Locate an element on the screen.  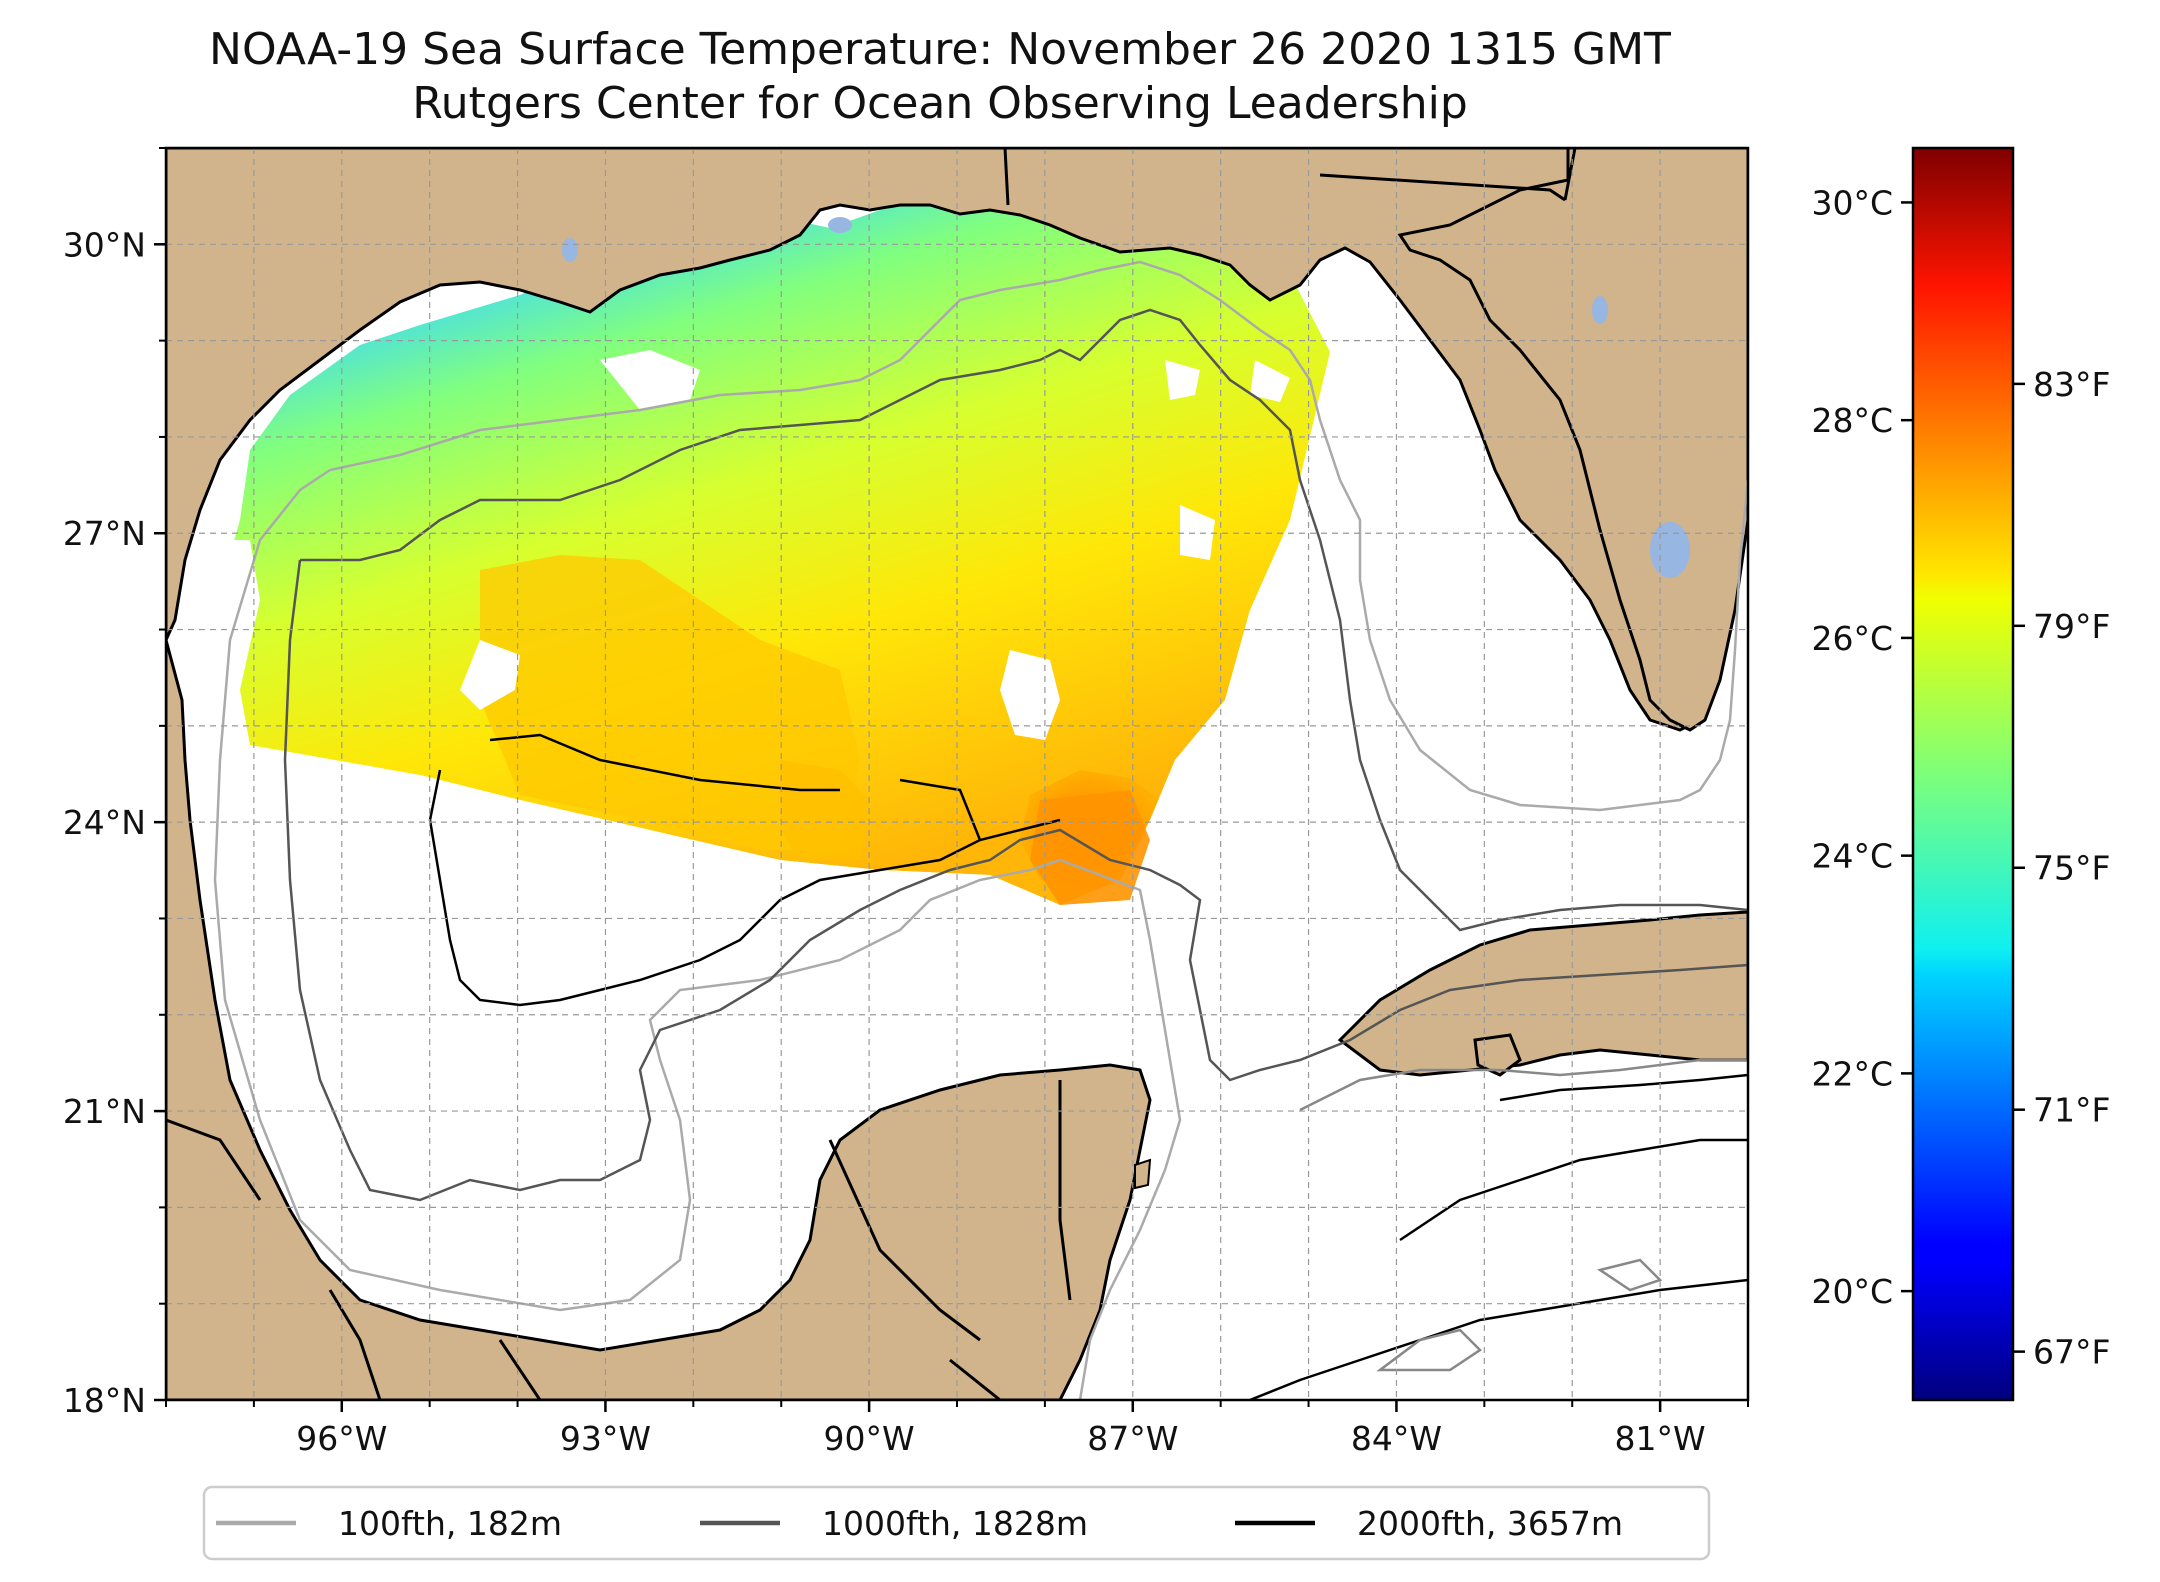
contour-caribbean-gray is located at coordinates (1523, 1215).